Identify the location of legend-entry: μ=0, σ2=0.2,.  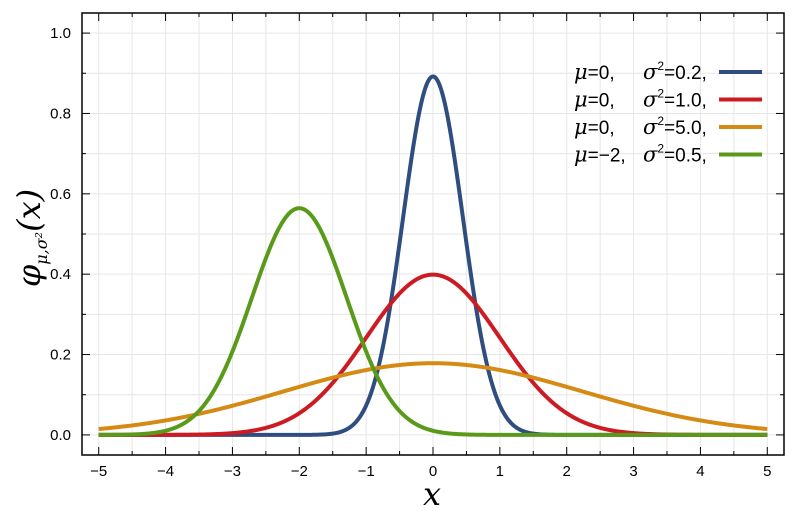
(668, 71).